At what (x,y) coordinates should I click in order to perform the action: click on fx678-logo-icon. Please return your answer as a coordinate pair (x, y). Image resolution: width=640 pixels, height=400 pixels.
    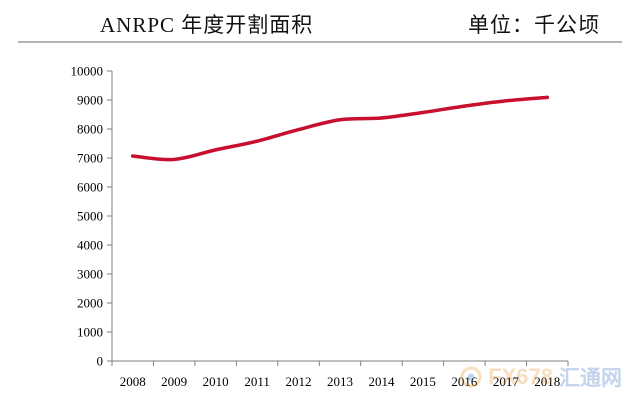
    Looking at the image, I should click on (471, 377).